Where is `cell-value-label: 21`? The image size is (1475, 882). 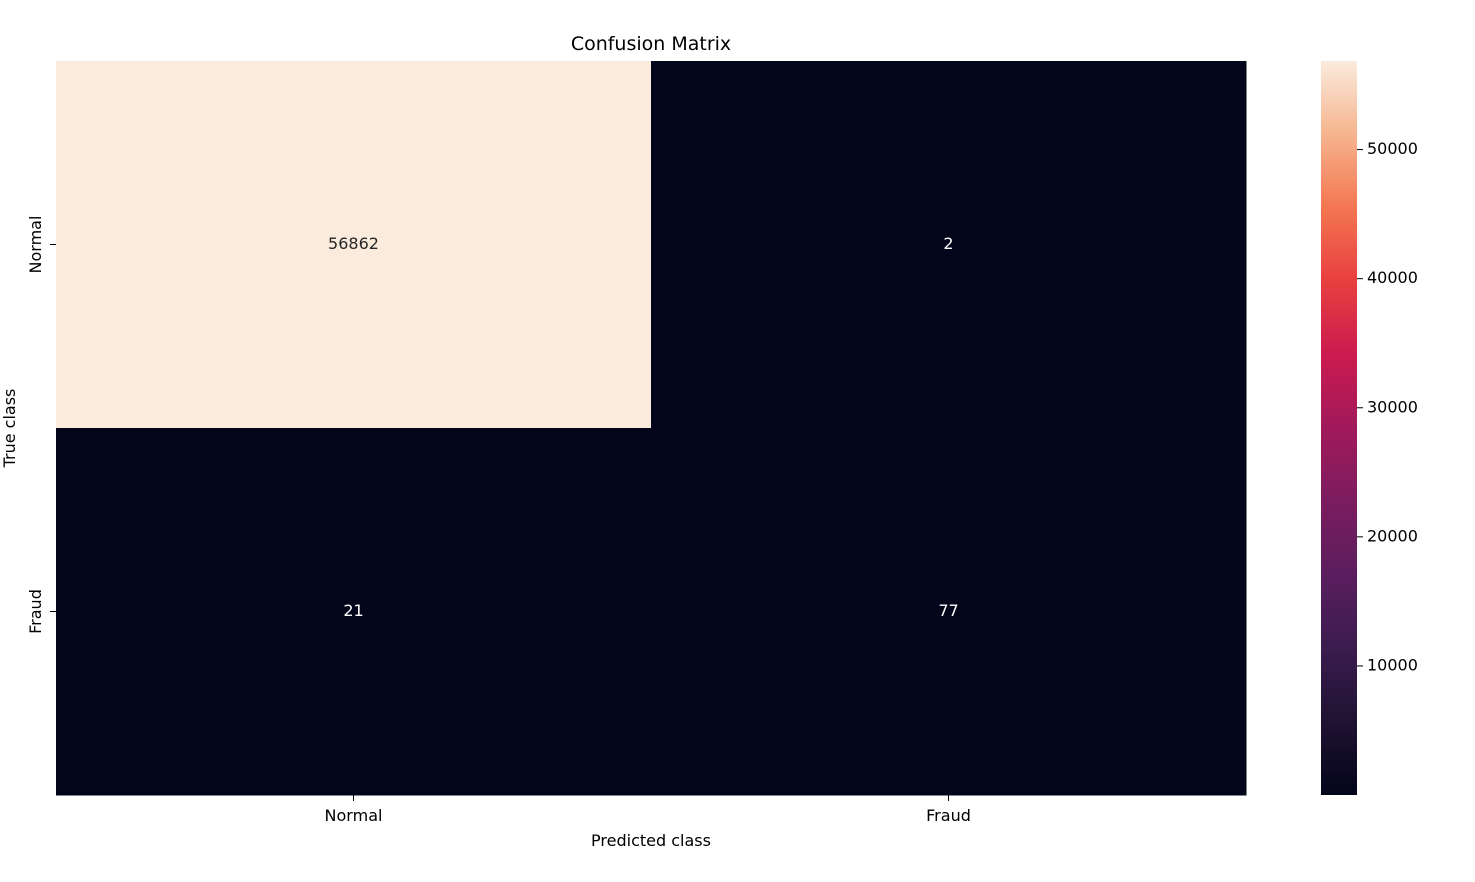 cell-value-label: 21 is located at coordinates (353, 610).